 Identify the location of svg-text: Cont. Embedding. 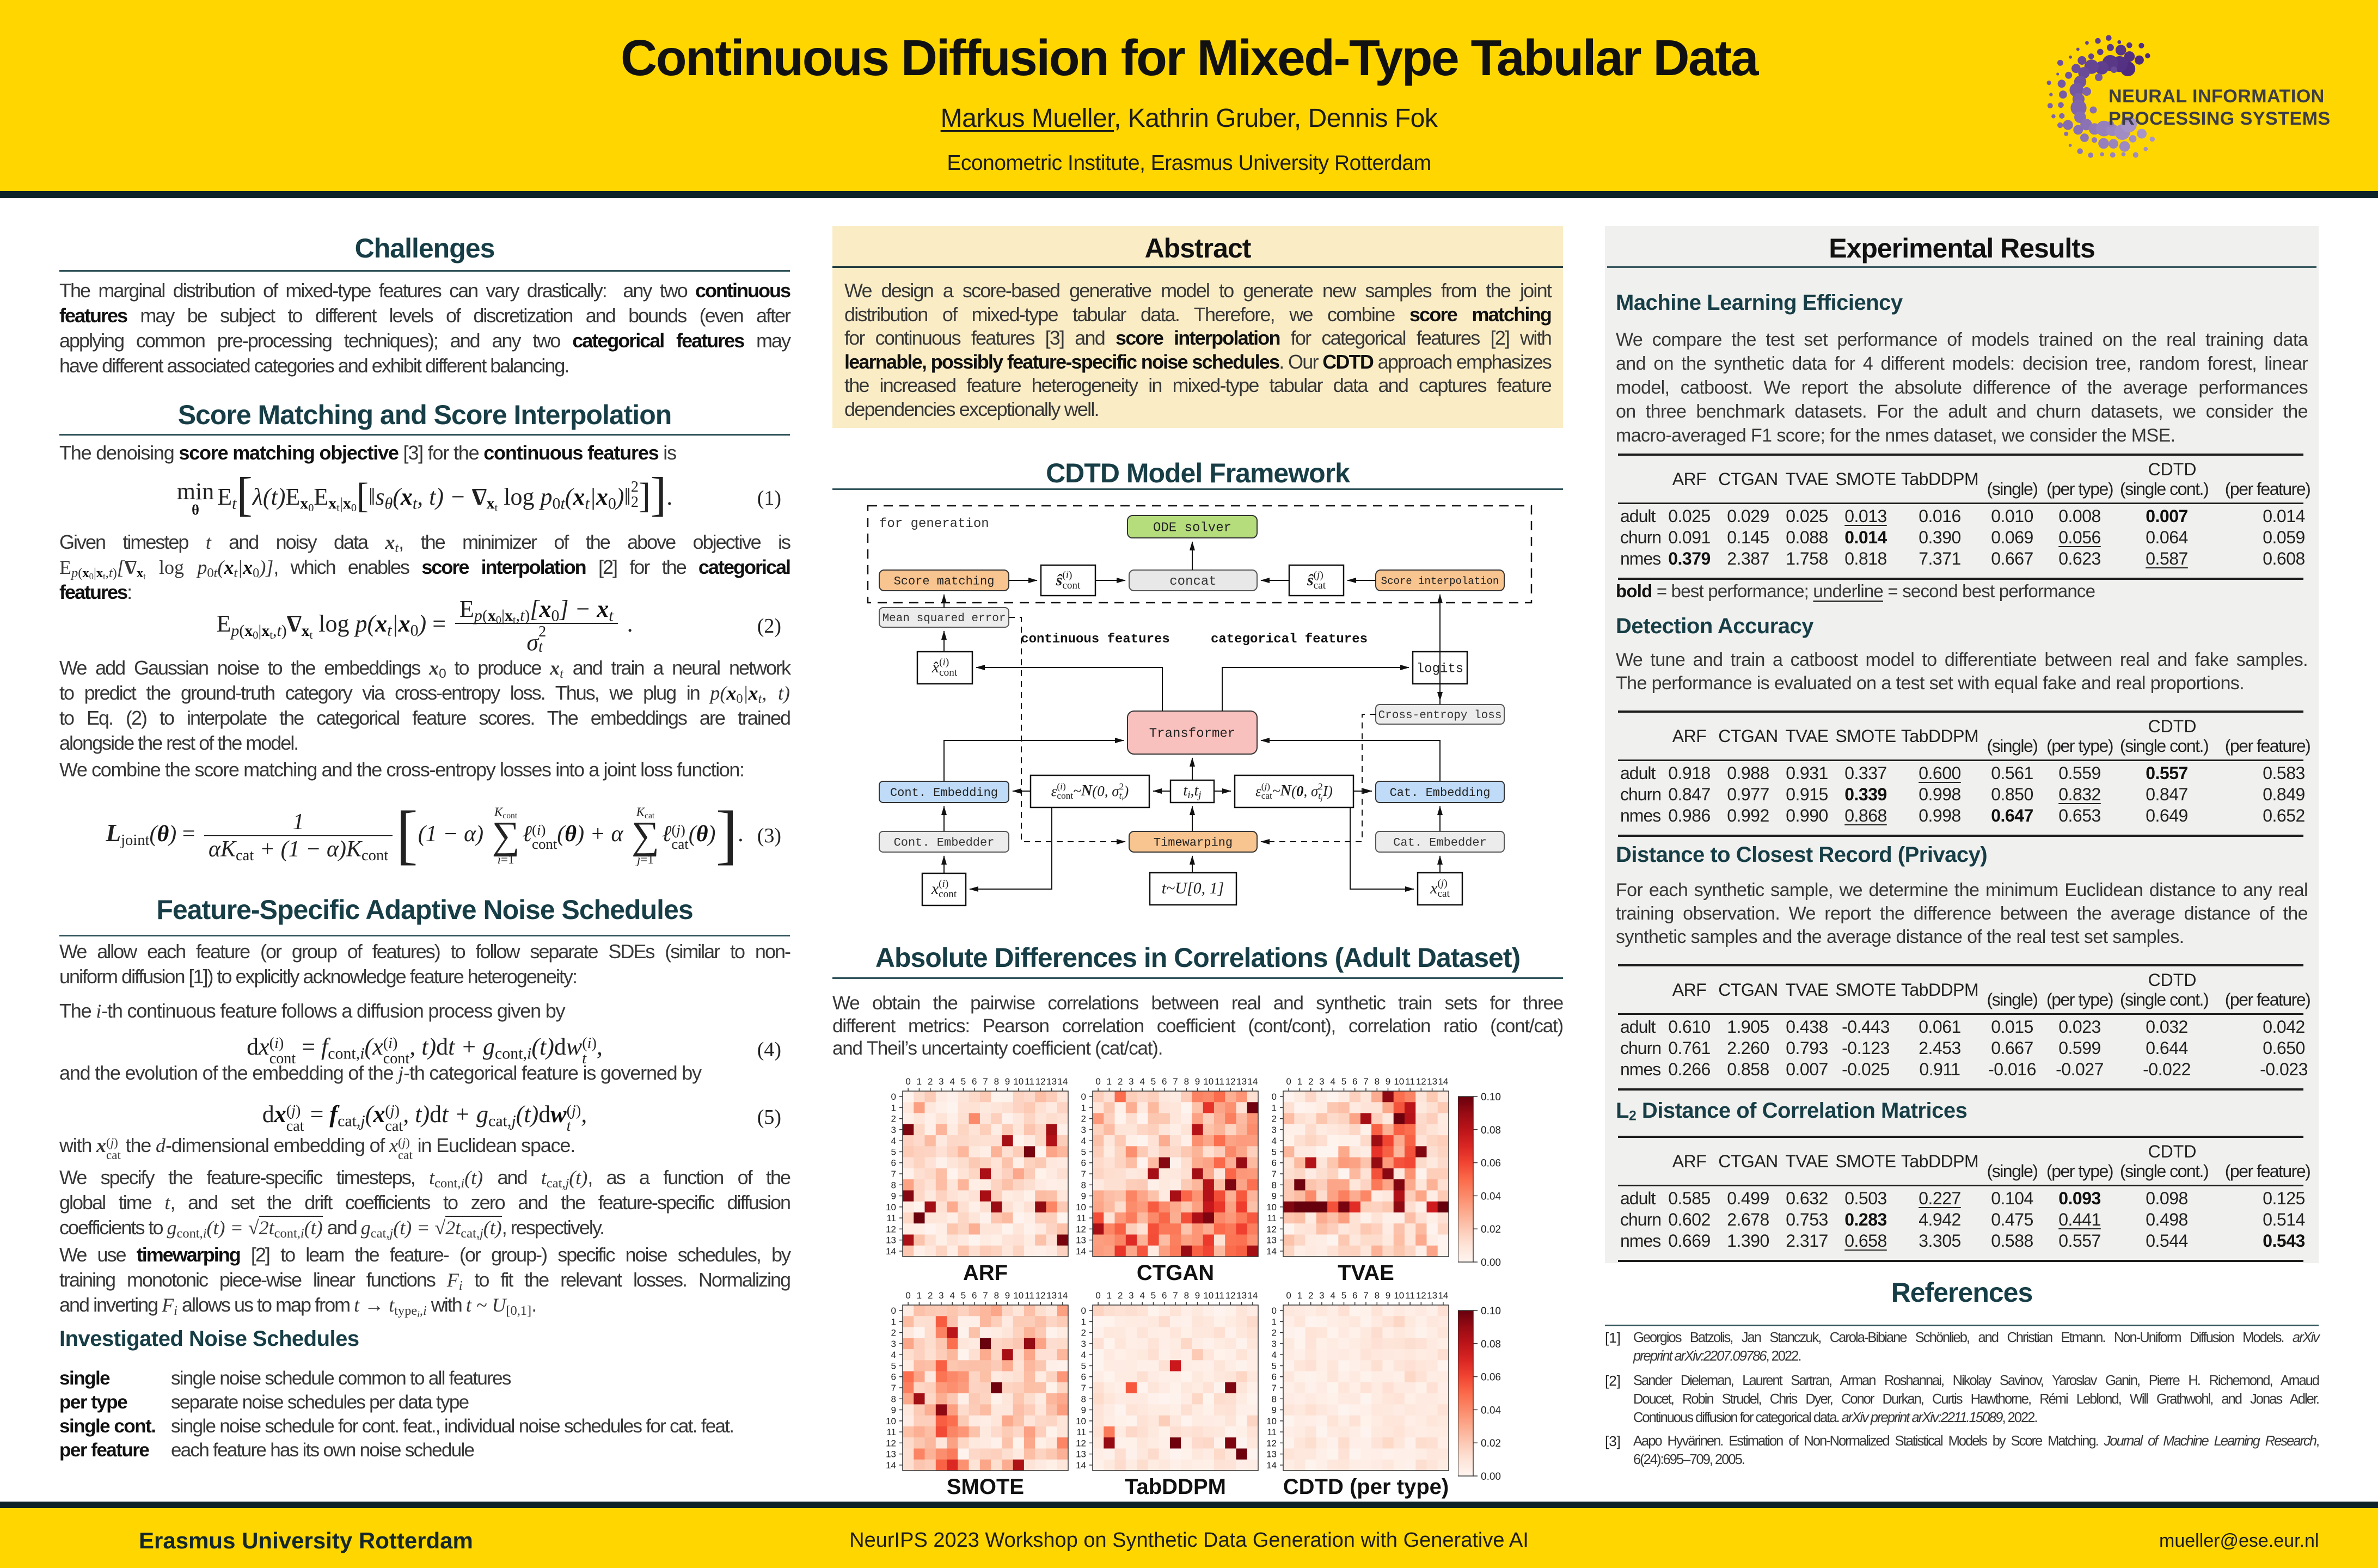
(944, 793).